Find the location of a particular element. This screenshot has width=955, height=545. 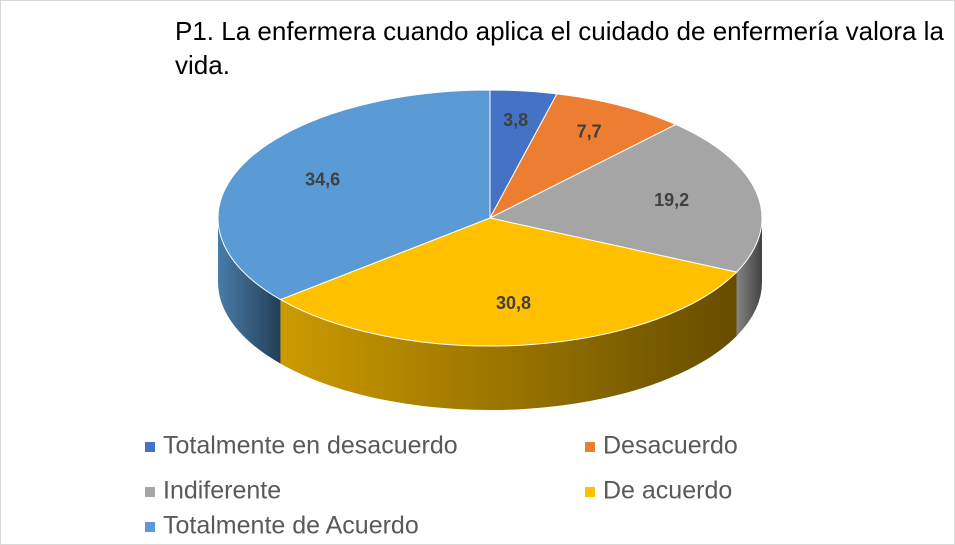

legend-label: Desacuerdo is located at coordinates (670, 446).